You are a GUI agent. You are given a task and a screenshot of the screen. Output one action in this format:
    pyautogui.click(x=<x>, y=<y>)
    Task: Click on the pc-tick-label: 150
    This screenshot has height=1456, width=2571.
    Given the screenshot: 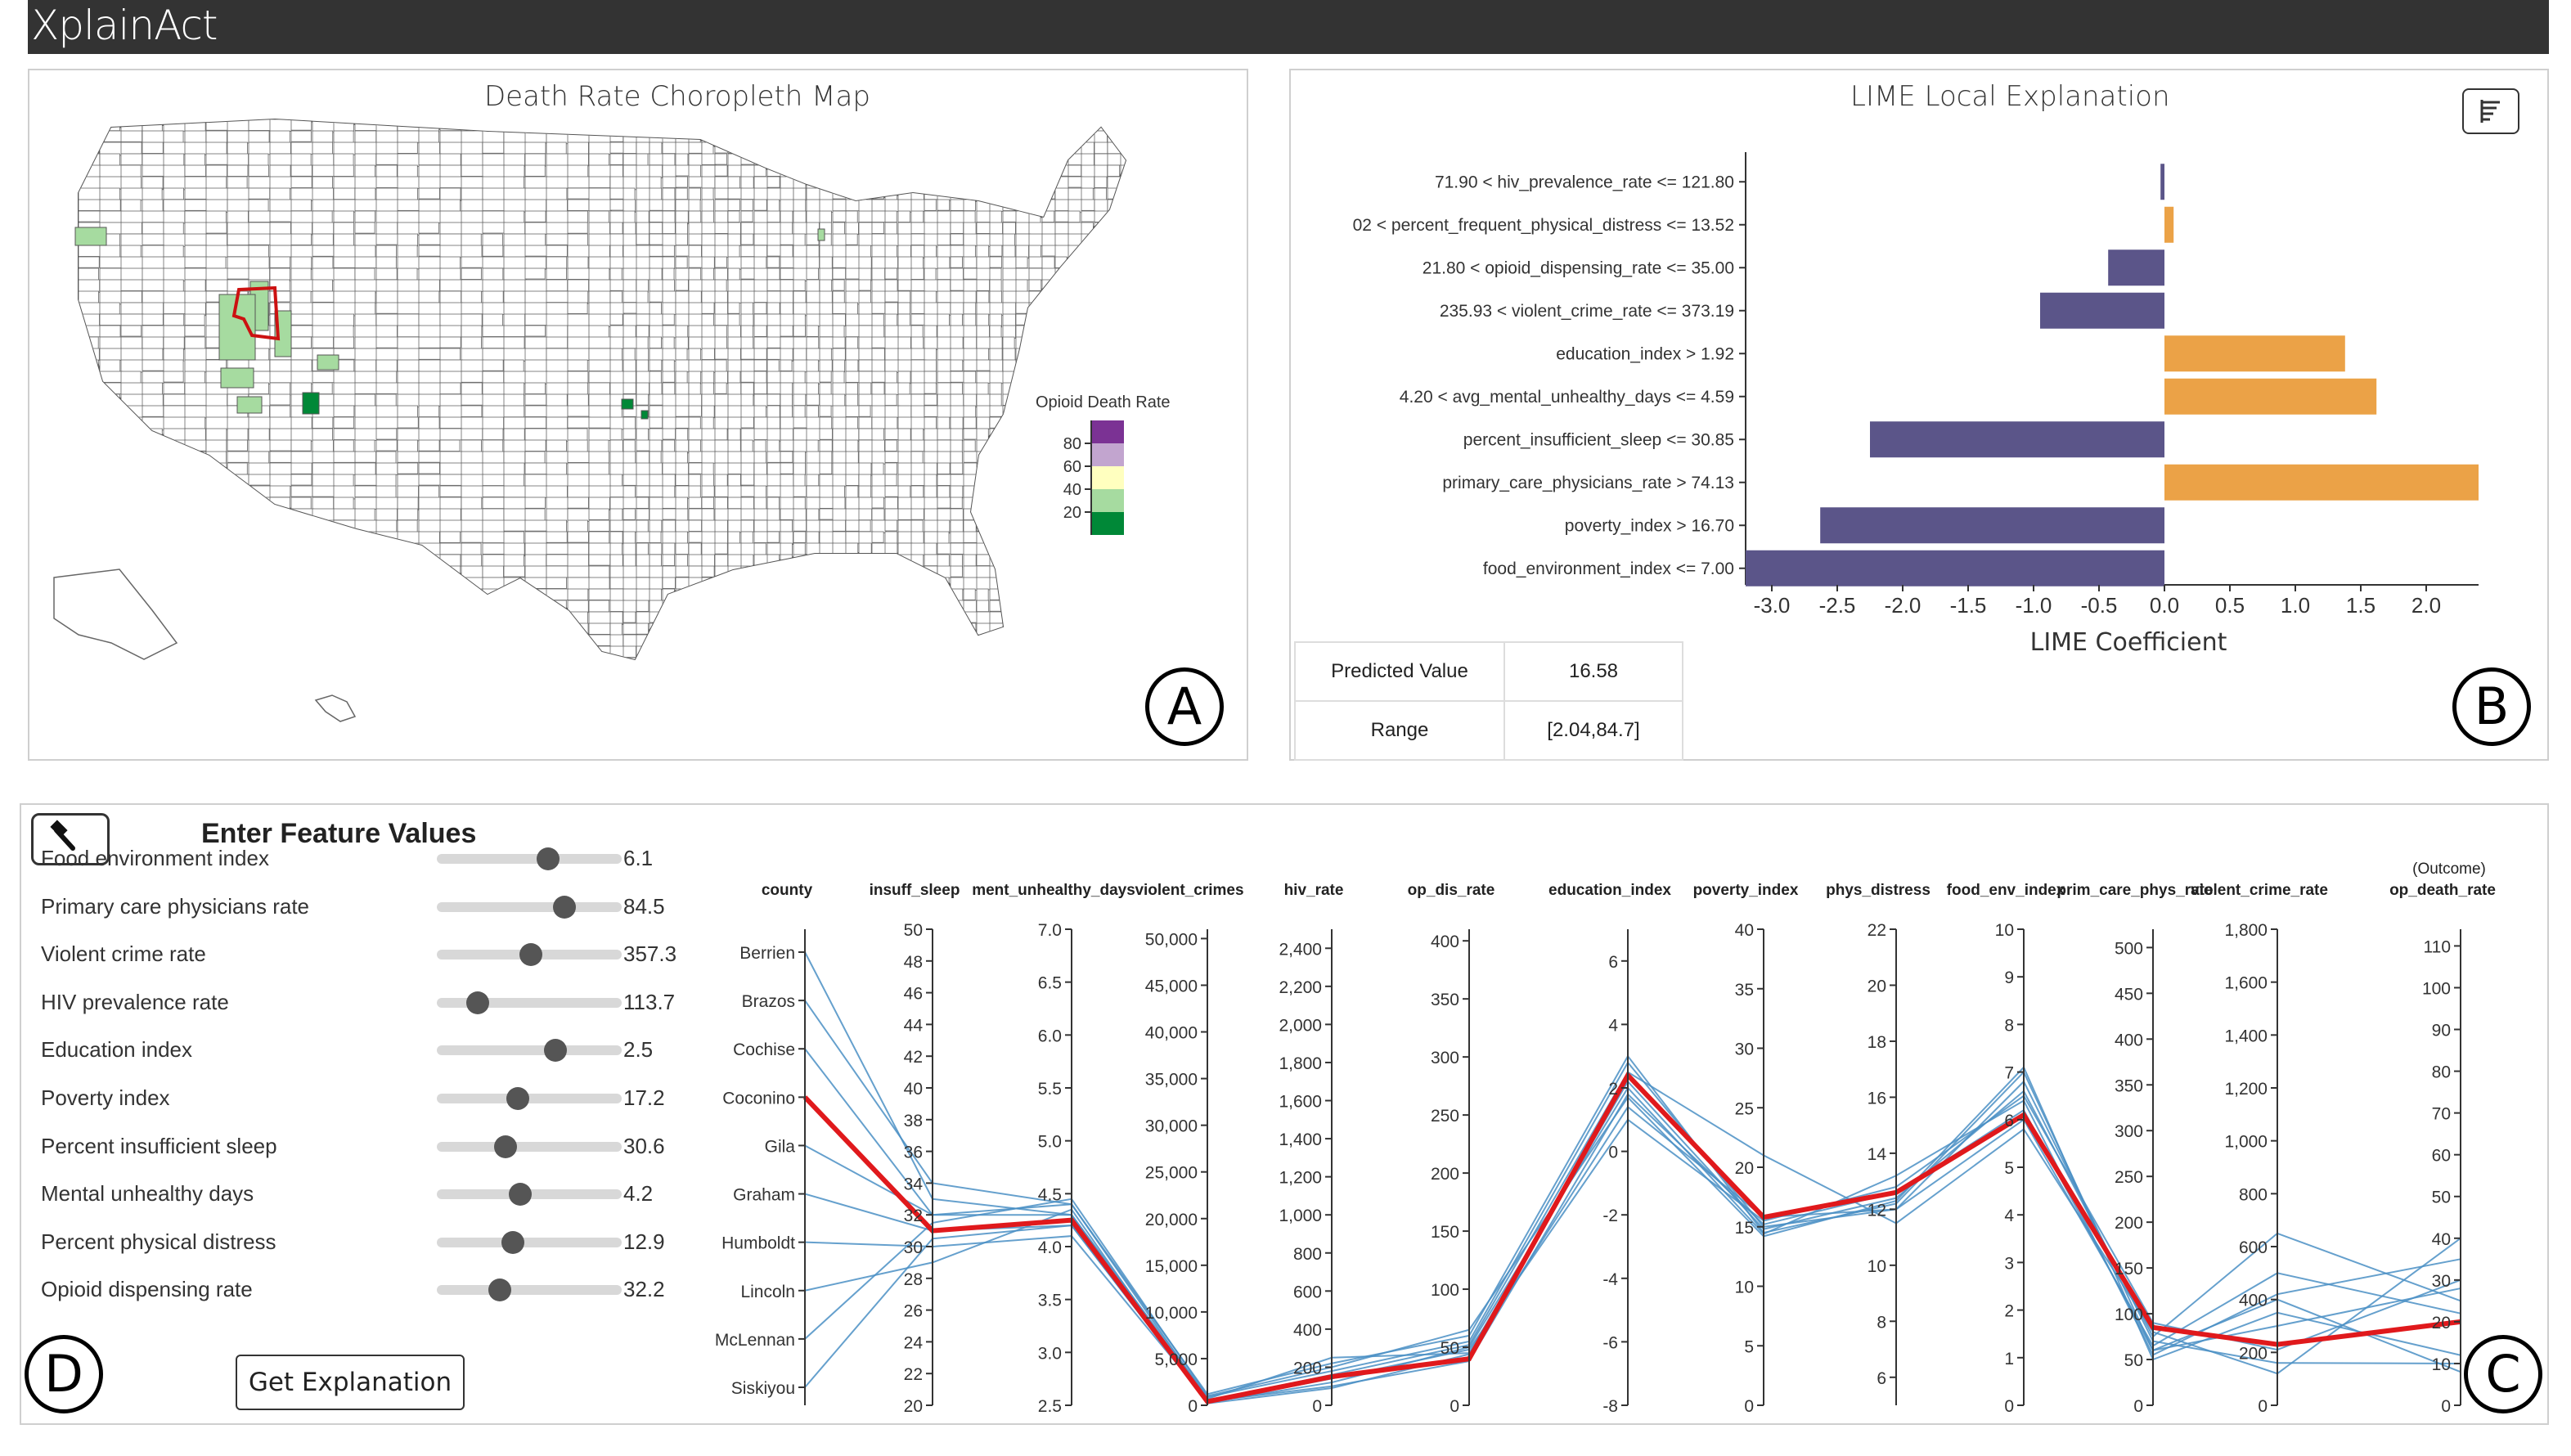 What is the action you would take?
    pyautogui.click(x=2129, y=1269)
    